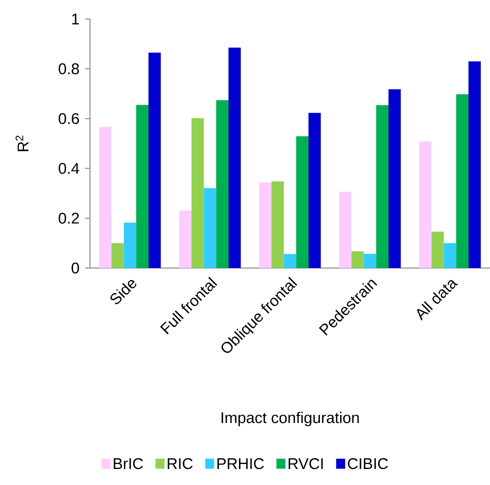 The height and width of the screenshot is (485, 490). What do you see at coordinates (22, 144) in the screenshot?
I see `y-axis-title: R$^{2}$` at bounding box center [22, 144].